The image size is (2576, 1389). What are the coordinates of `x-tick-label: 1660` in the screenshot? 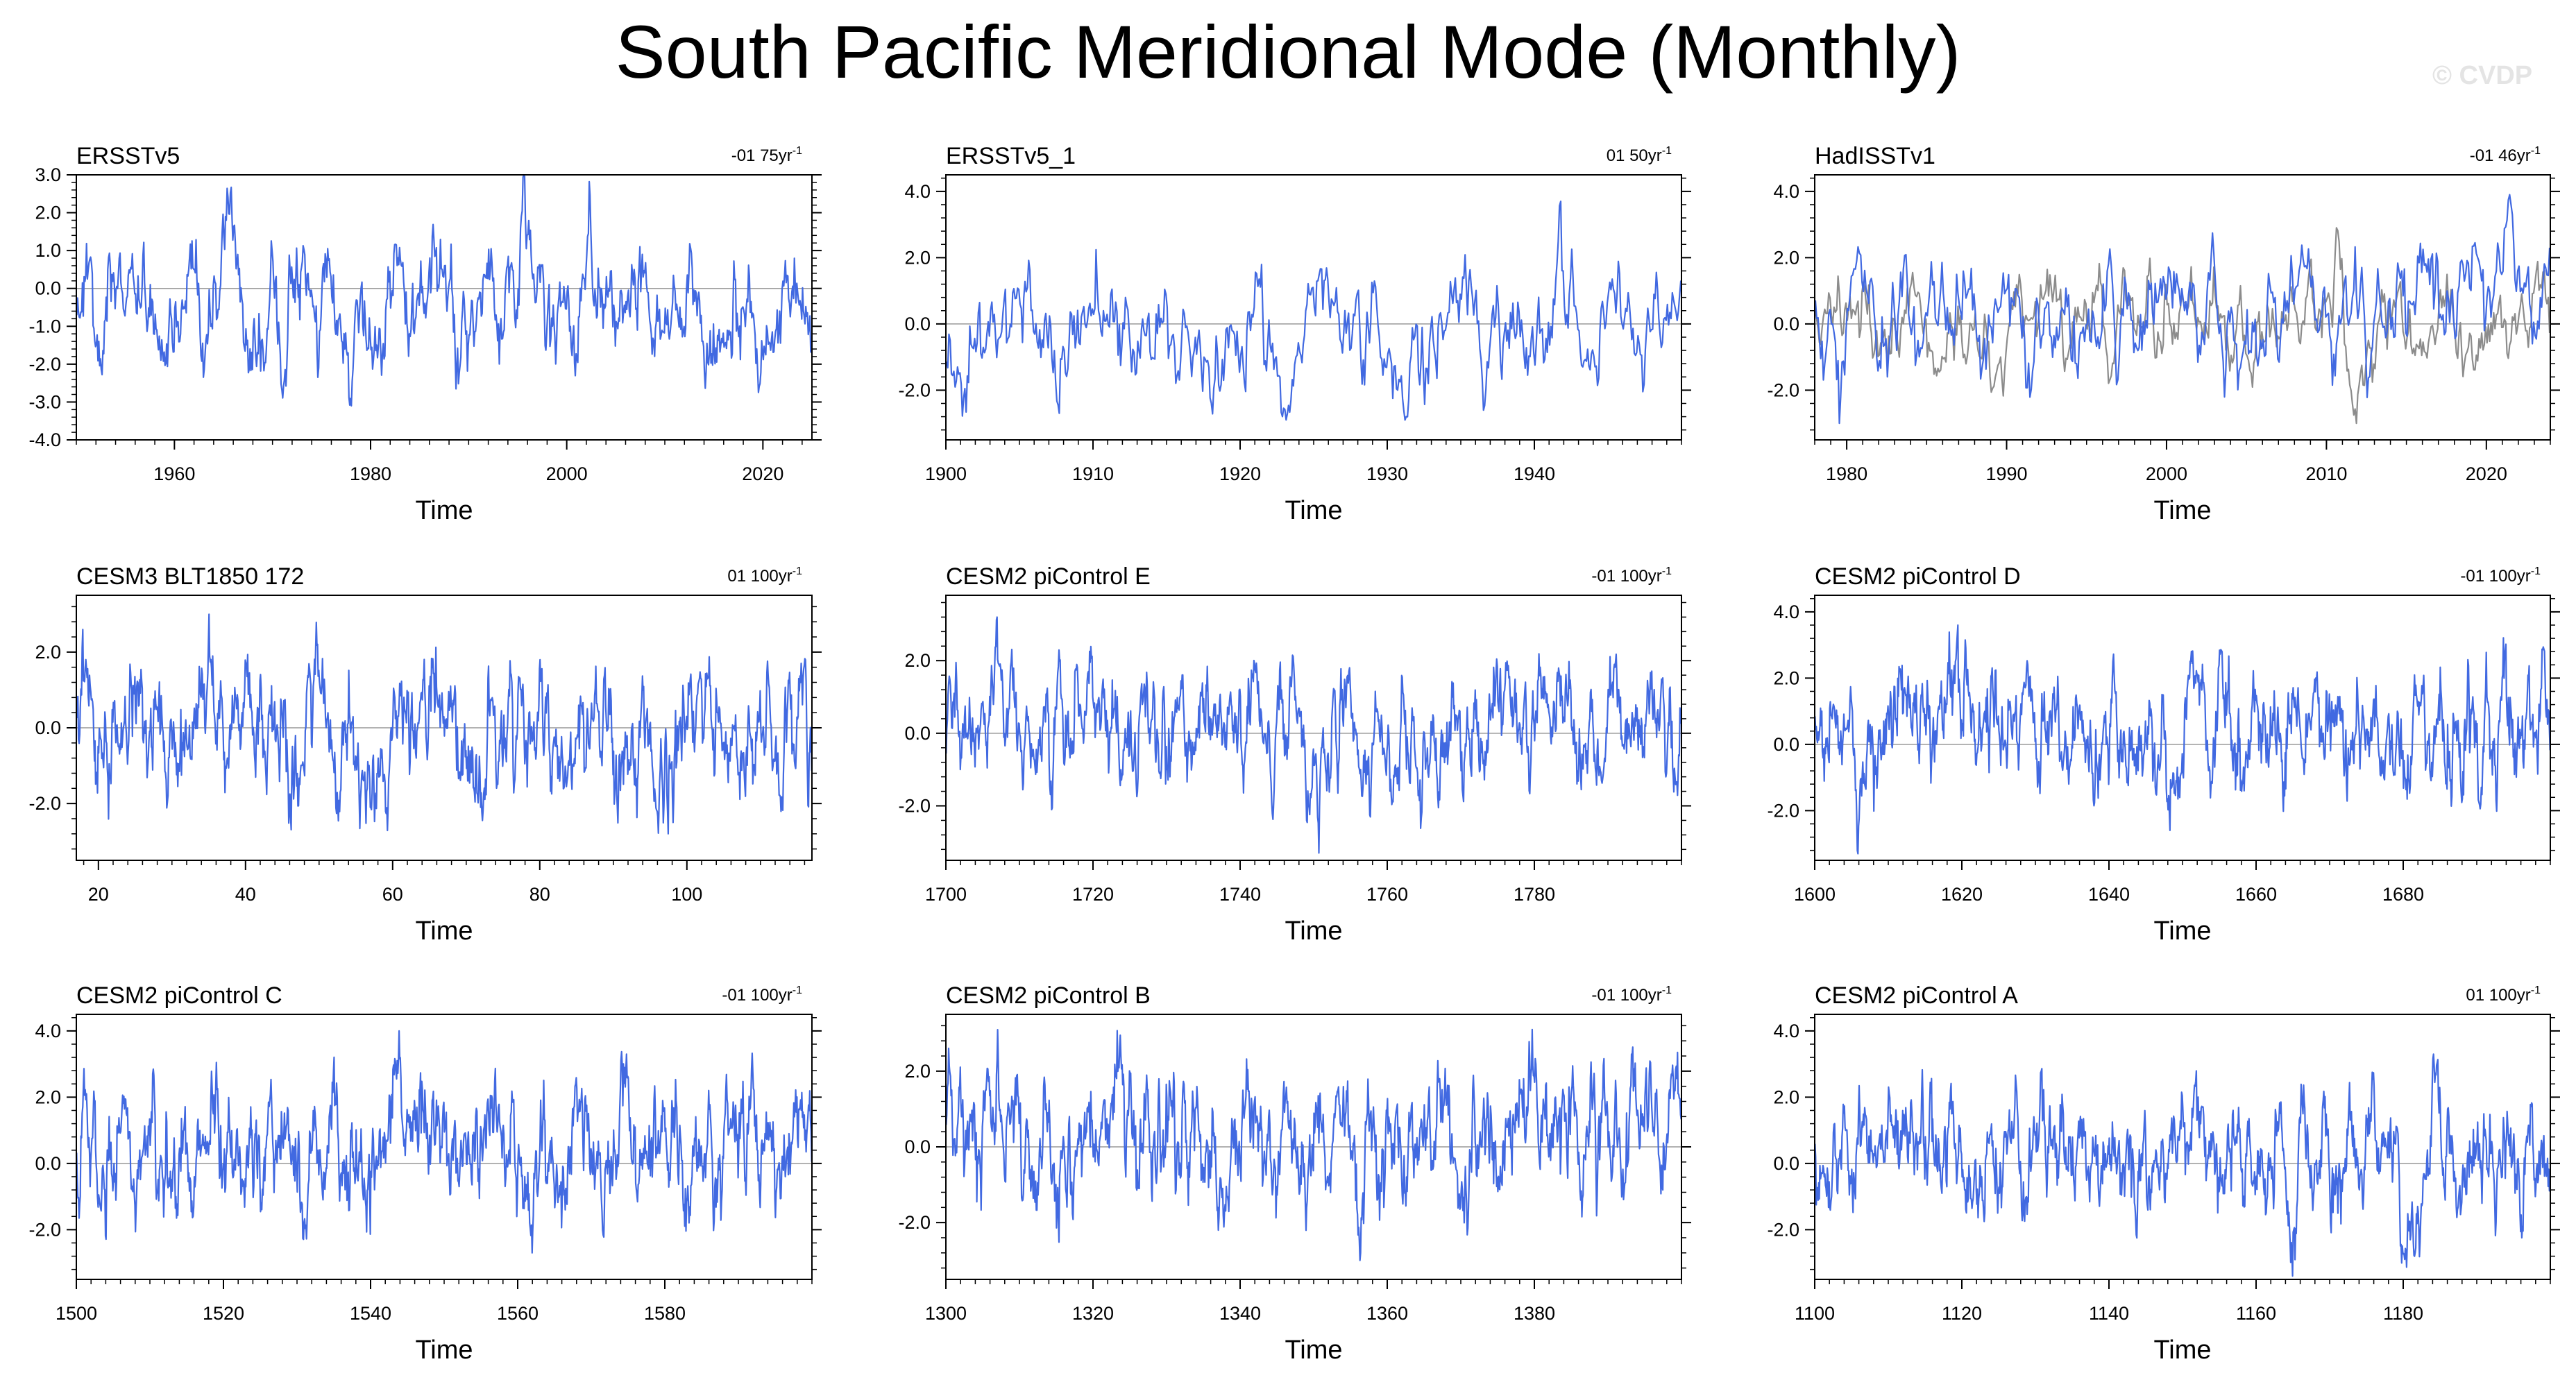 It's located at (2256, 894).